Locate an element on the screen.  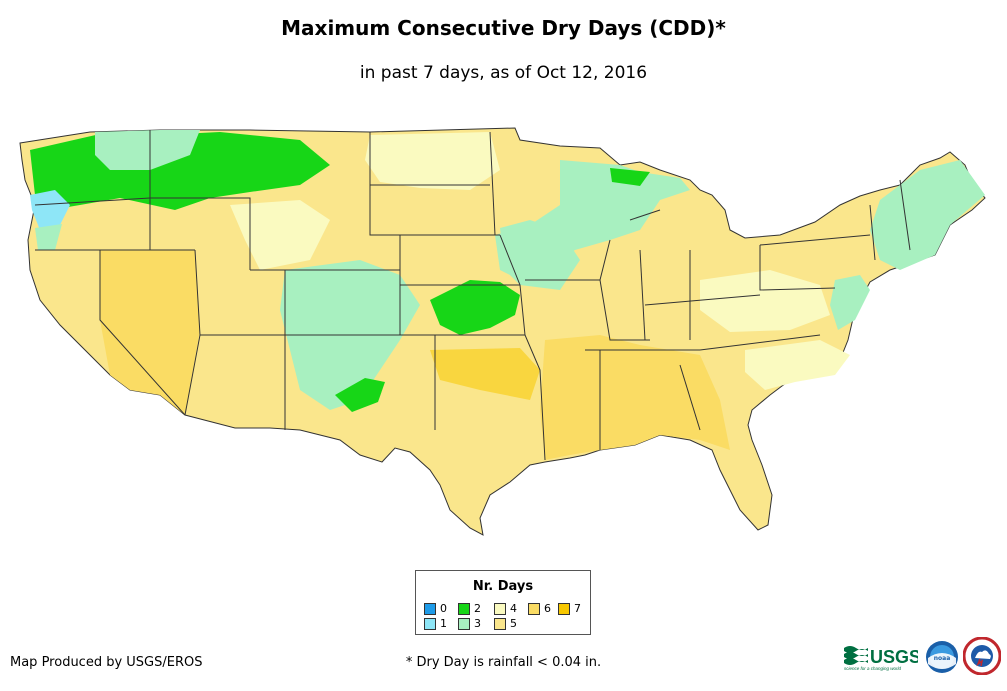
dry-zone-ohio-valley is located at coordinates (765, 301).